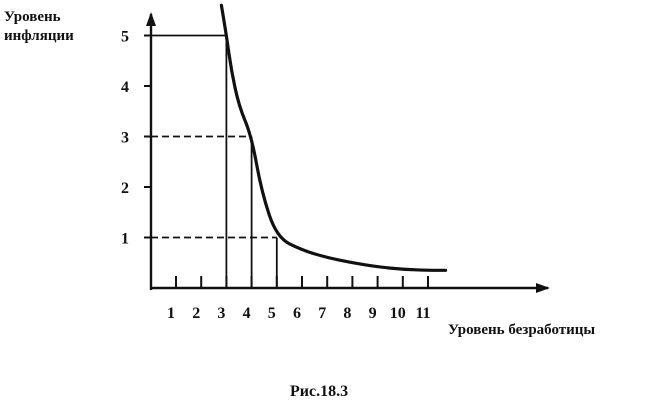  I want to click on x-tick-label: 9, so click(373, 313).